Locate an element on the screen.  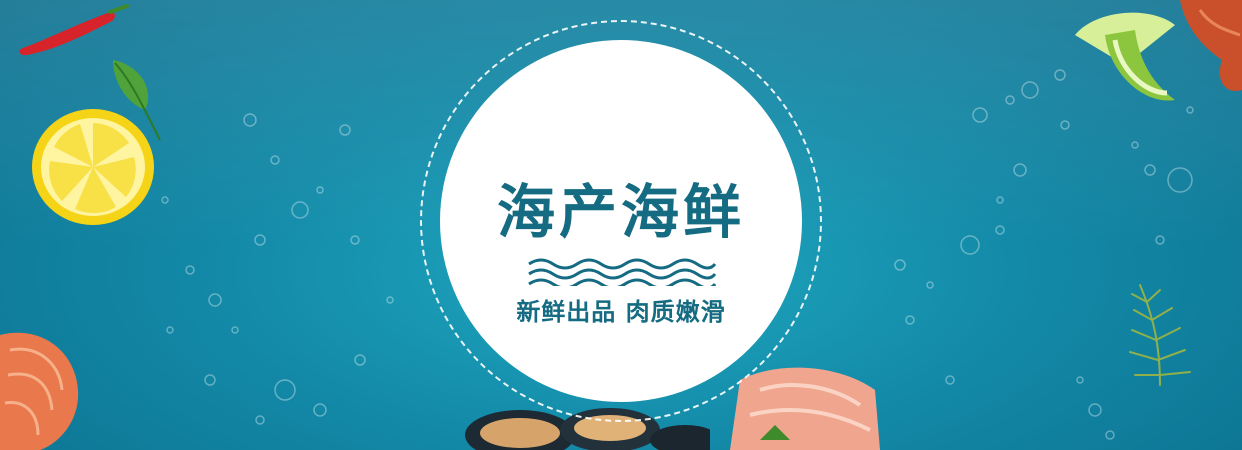
leaf-icon is located at coordinates (137, 100).